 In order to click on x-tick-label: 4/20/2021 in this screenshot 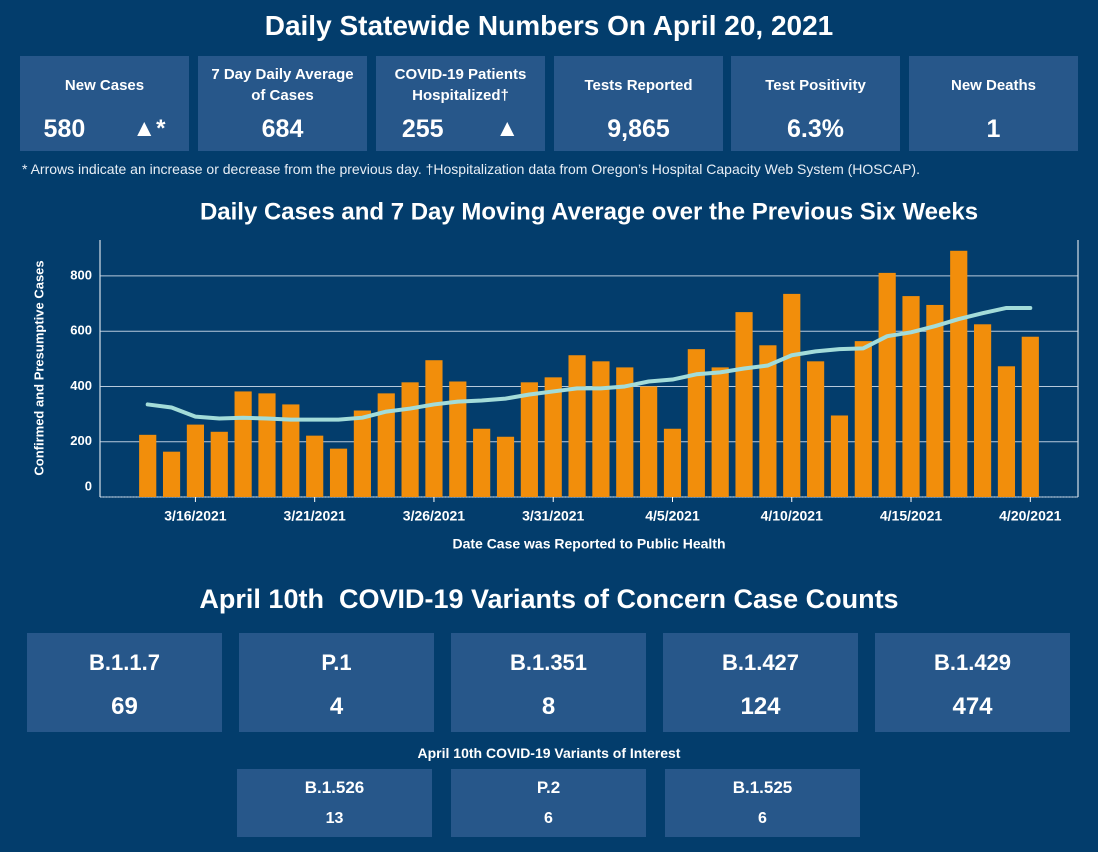, I will do `click(1030, 516)`.